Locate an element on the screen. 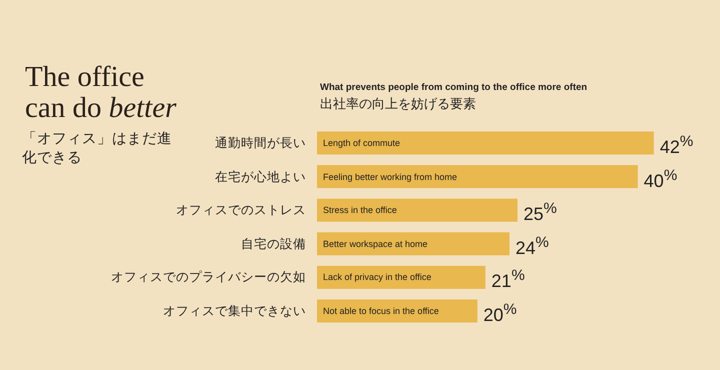 The width and height of the screenshot is (720, 370). annotation: Length of commute is located at coordinates (361, 143).